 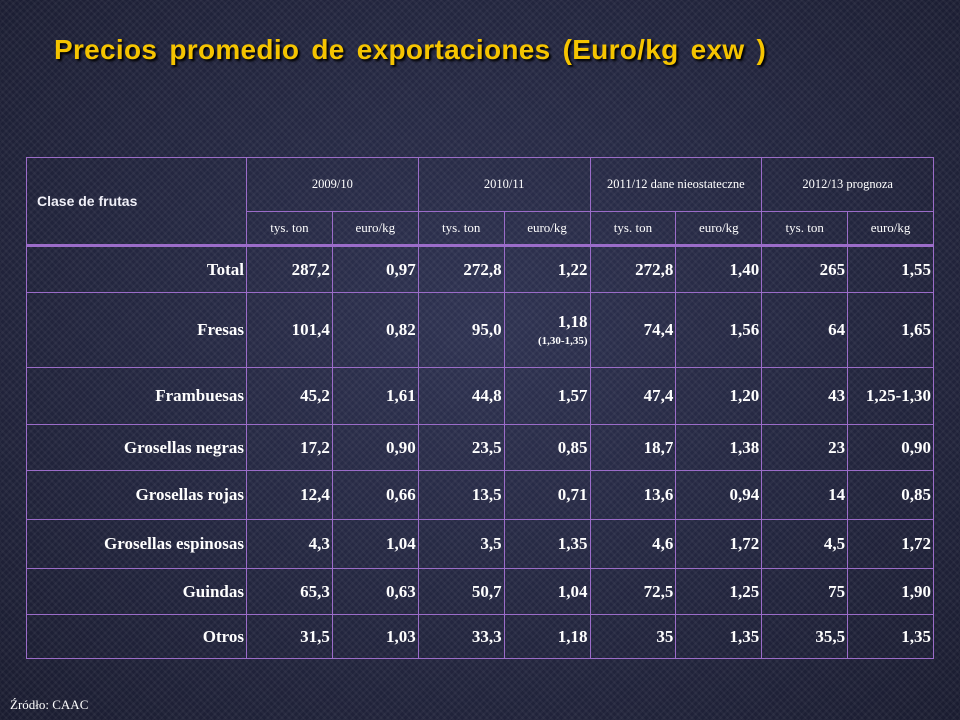 I want to click on cell-value: 1,57, so click(x=547, y=396).